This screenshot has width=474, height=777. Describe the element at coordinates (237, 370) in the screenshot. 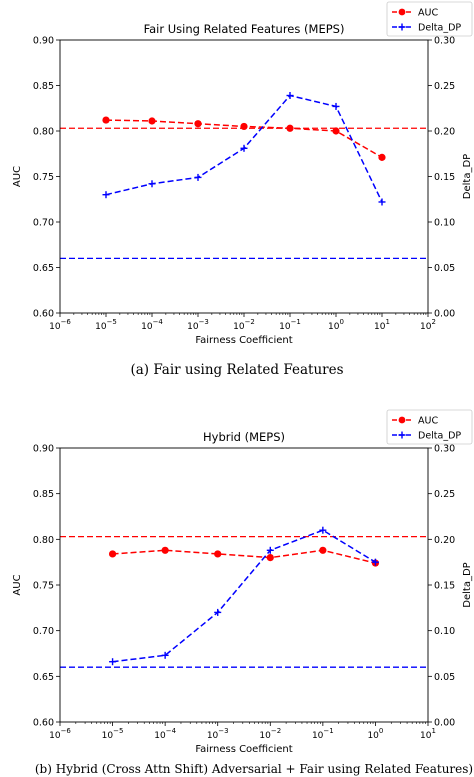

I see `caption-a: (a) Fair using Related Features` at that location.